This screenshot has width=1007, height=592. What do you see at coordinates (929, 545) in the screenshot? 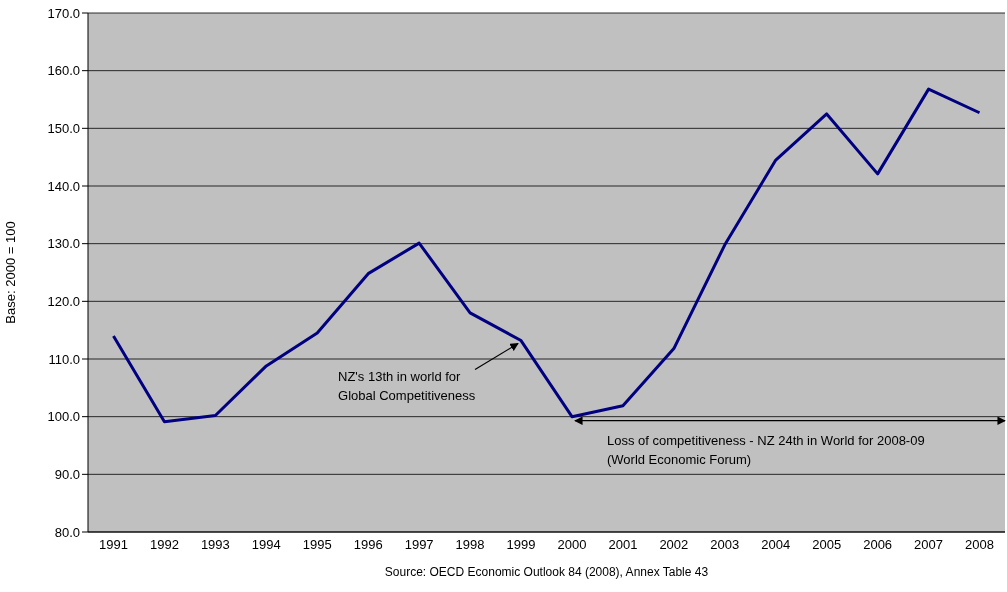
I see `x-tick-label: 2007` at bounding box center [929, 545].